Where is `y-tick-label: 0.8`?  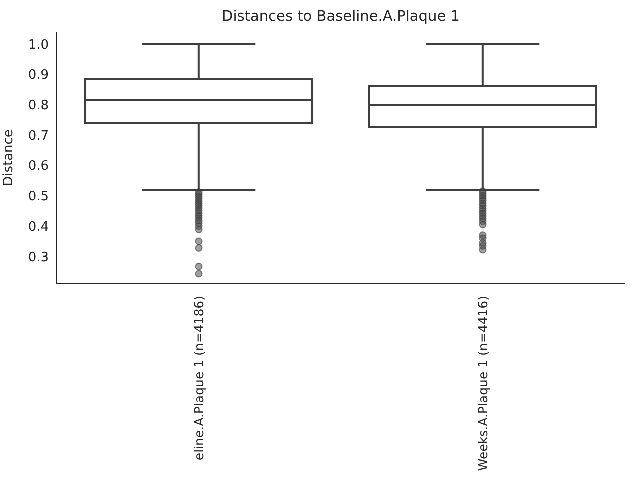 y-tick-label: 0.8 is located at coordinates (38, 106).